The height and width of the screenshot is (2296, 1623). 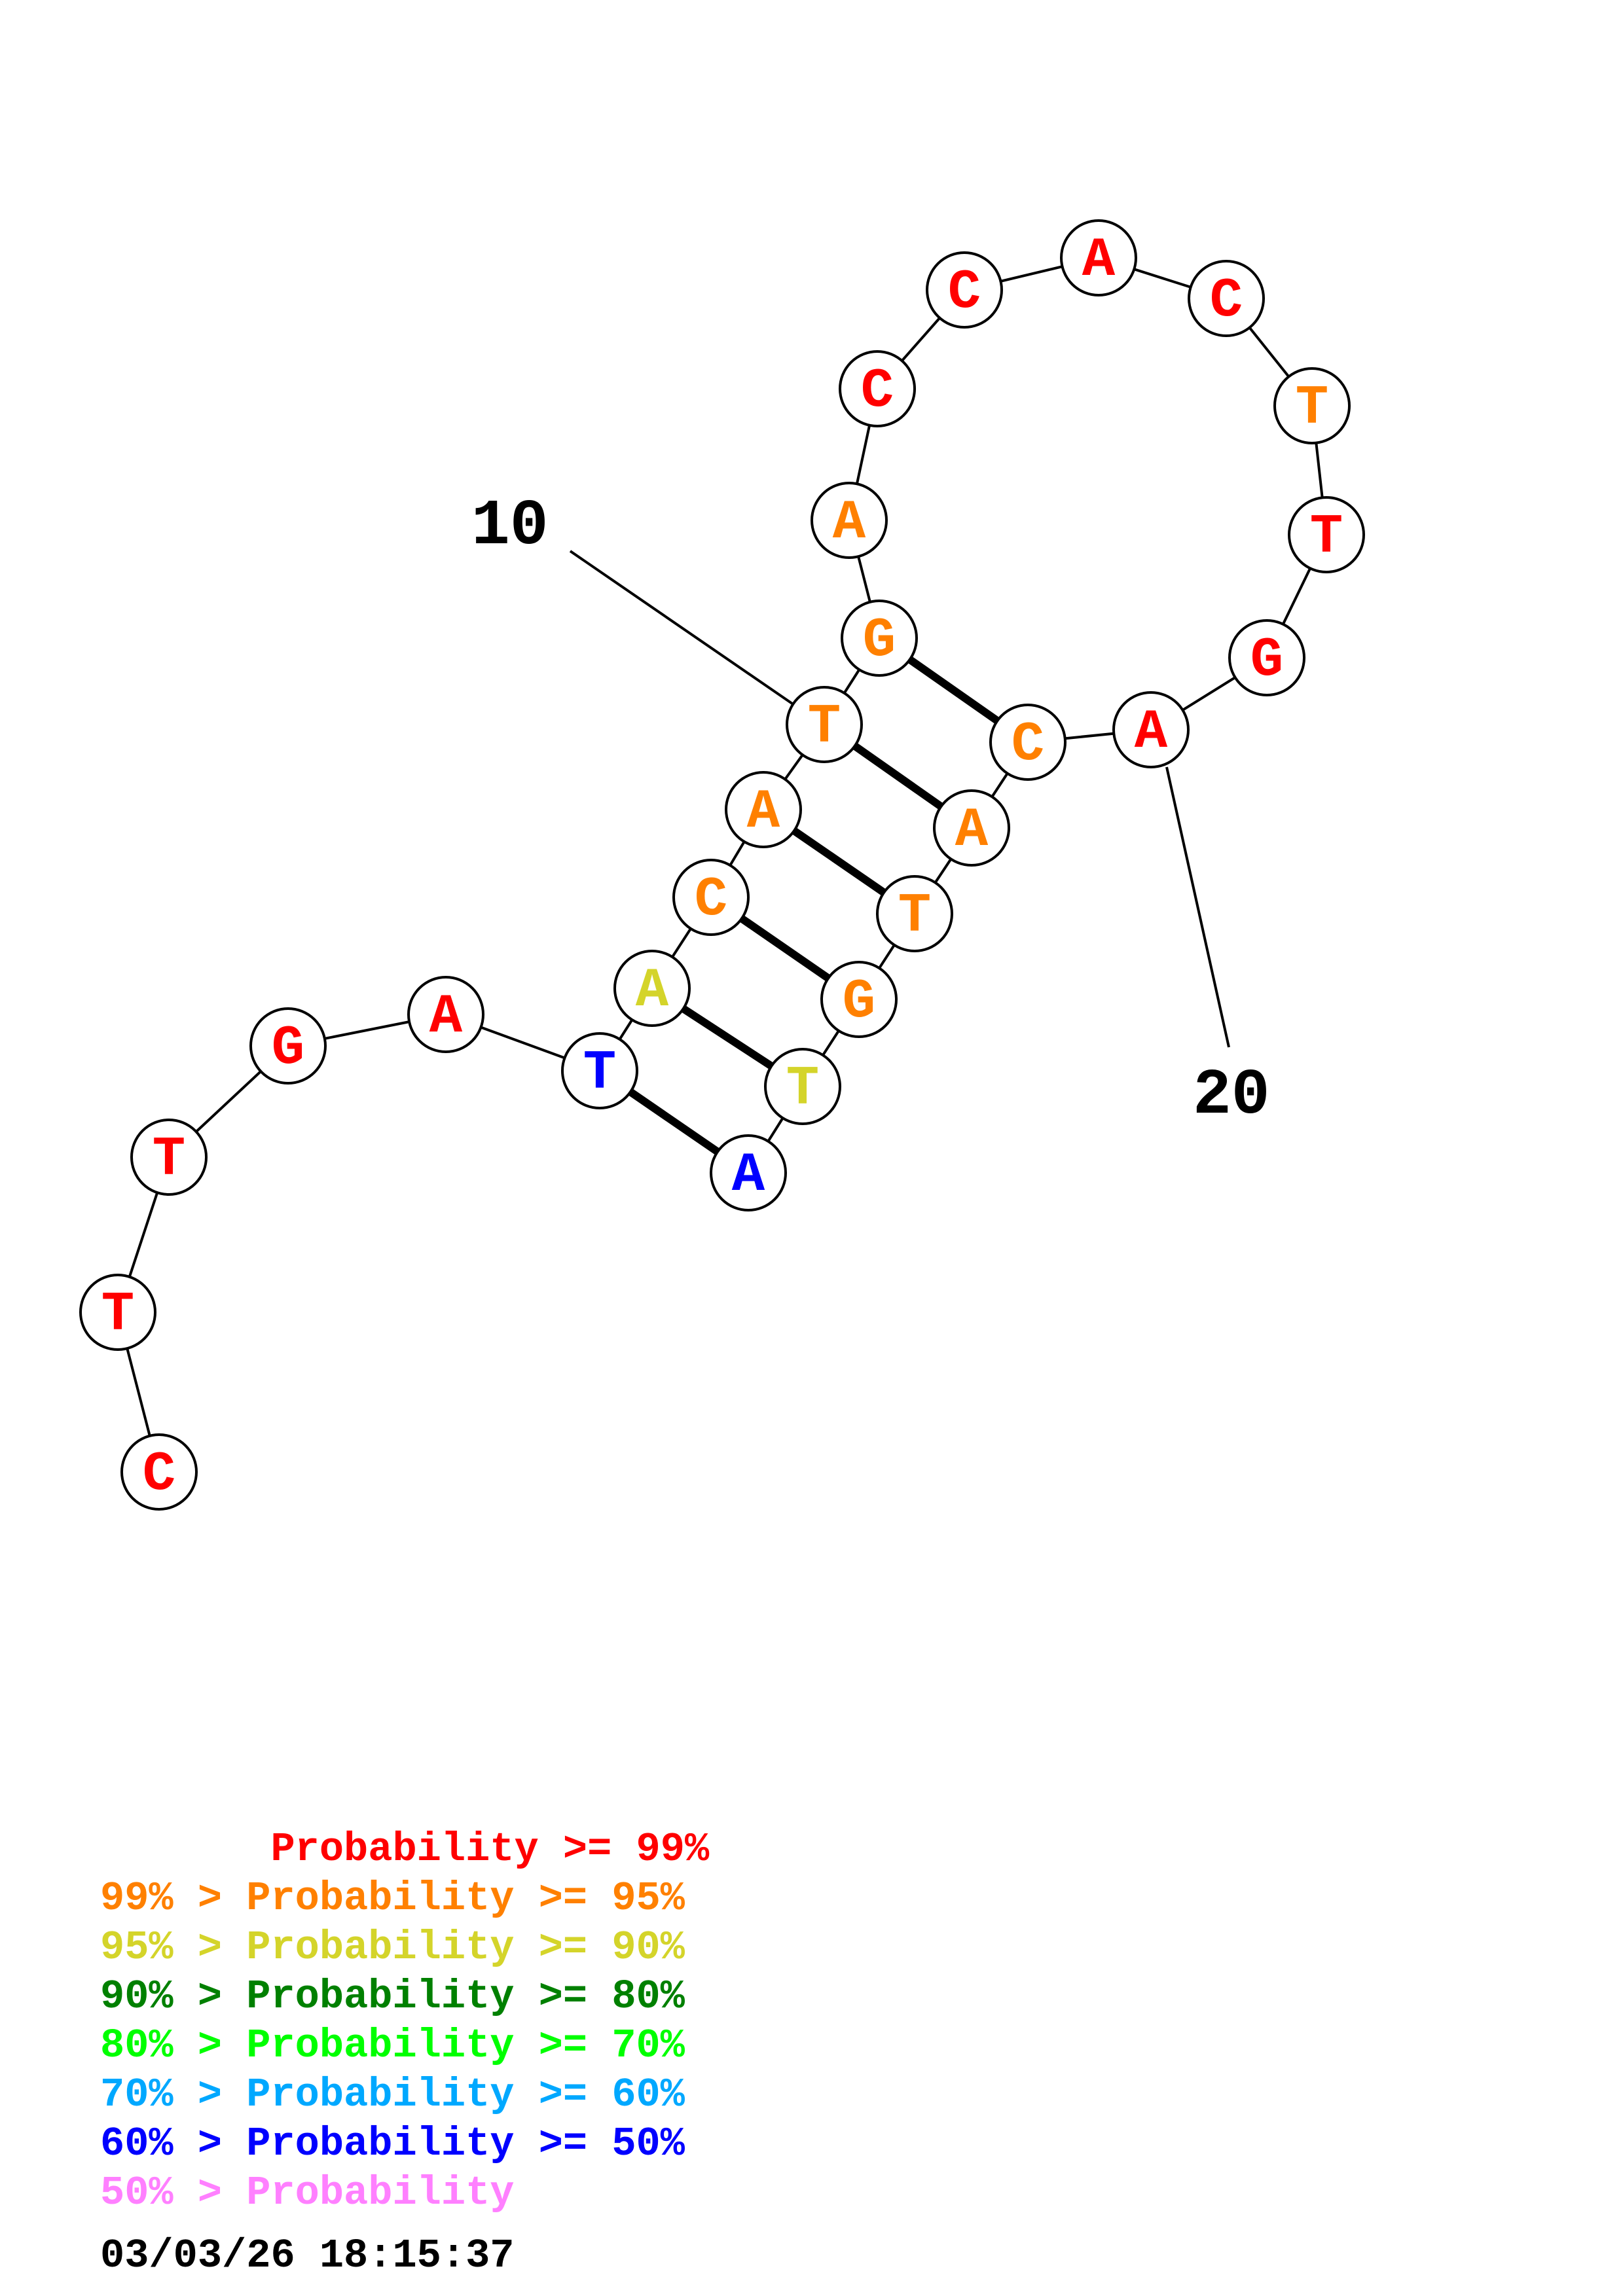 I want to click on legend-entry: 70% > Probability >= 60%, so click(x=392, y=2095).